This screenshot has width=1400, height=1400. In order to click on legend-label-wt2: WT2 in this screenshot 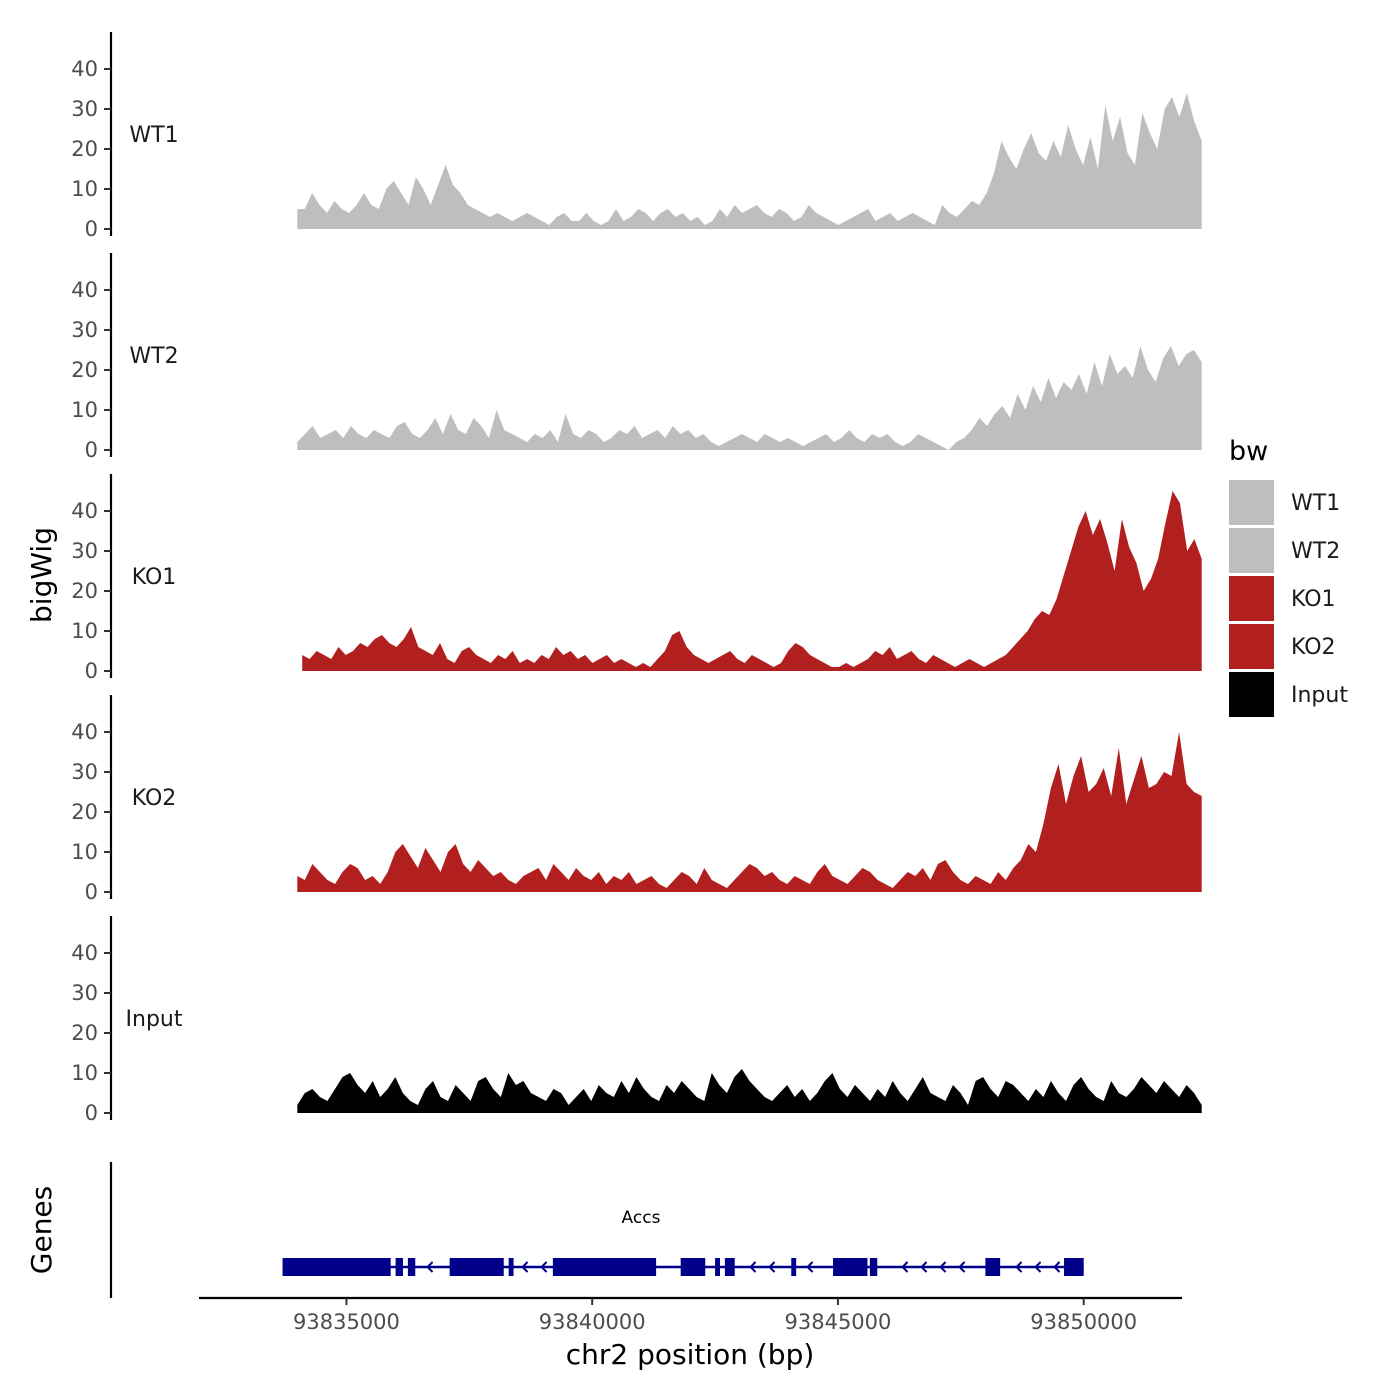, I will do `click(1315, 551)`.